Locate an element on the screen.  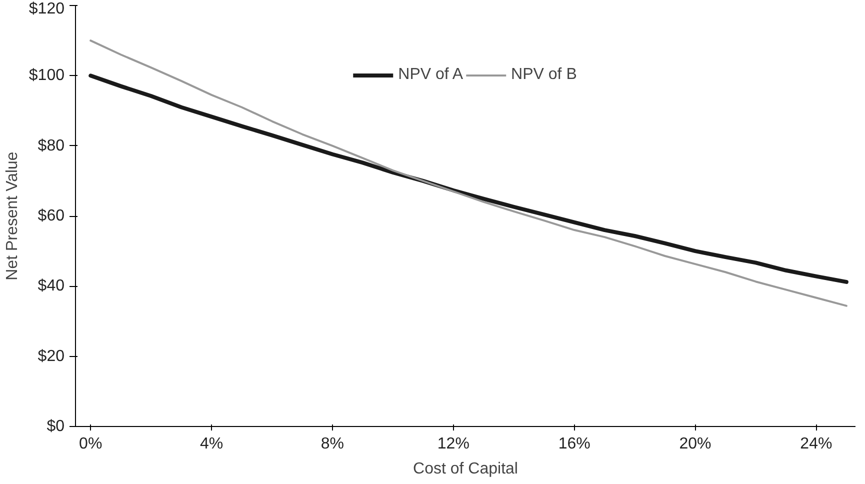
x-tick-label: 0% is located at coordinates (90, 444).